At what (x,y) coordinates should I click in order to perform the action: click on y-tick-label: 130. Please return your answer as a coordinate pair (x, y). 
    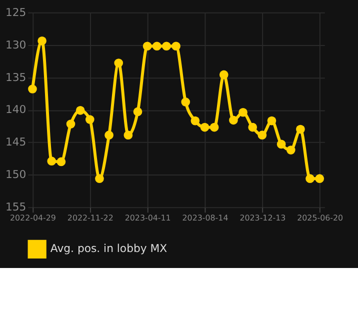
    Looking at the image, I should click on (15, 45).